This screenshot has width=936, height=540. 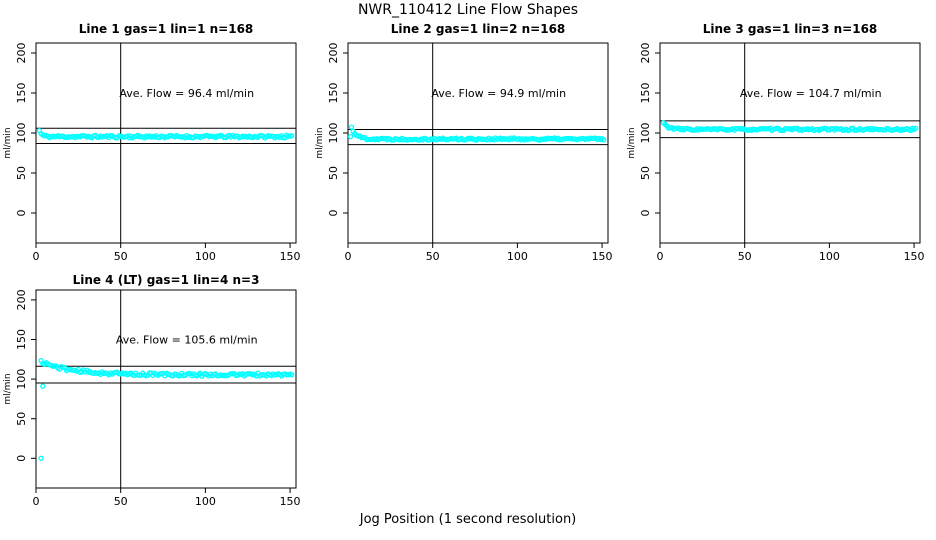 What do you see at coordinates (498, 93) in the screenshot?
I see `ave-flow-annotation: Ave. Flow = 94.9 ml/min` at bounding box center [498, 93].